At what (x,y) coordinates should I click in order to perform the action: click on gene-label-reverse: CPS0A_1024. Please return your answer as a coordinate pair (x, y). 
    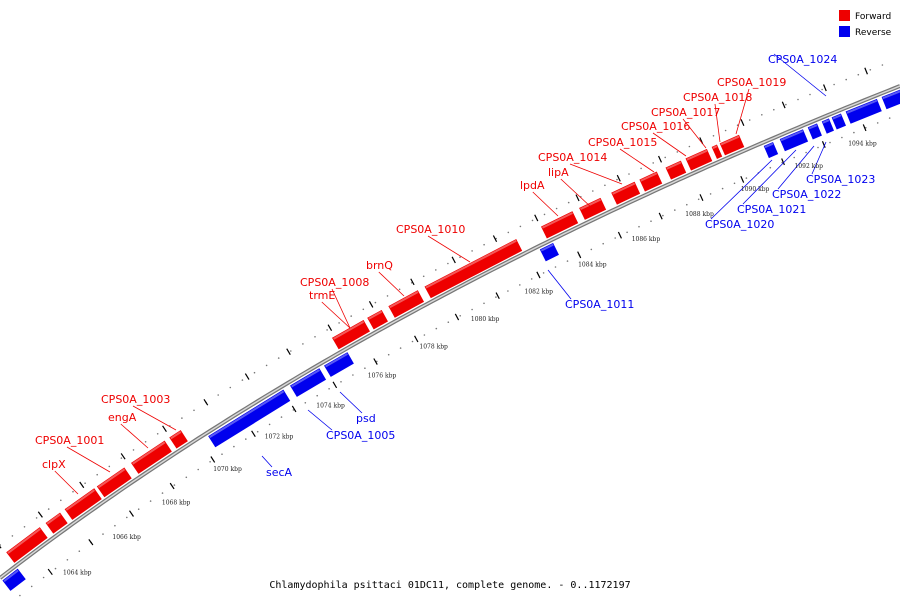
    Looking at the image, I should click on (802, 59).